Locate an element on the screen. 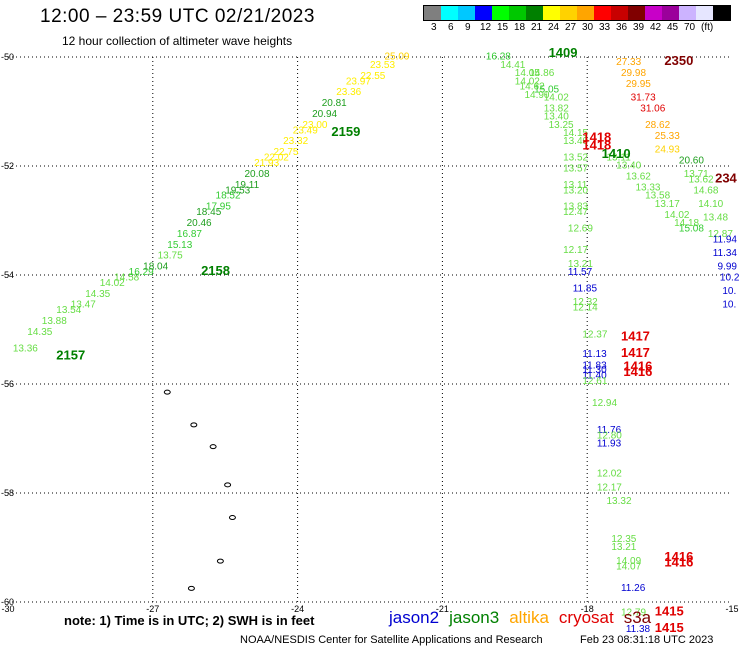  wave-height-value: 12.61 is located at coordinates (594, 381).